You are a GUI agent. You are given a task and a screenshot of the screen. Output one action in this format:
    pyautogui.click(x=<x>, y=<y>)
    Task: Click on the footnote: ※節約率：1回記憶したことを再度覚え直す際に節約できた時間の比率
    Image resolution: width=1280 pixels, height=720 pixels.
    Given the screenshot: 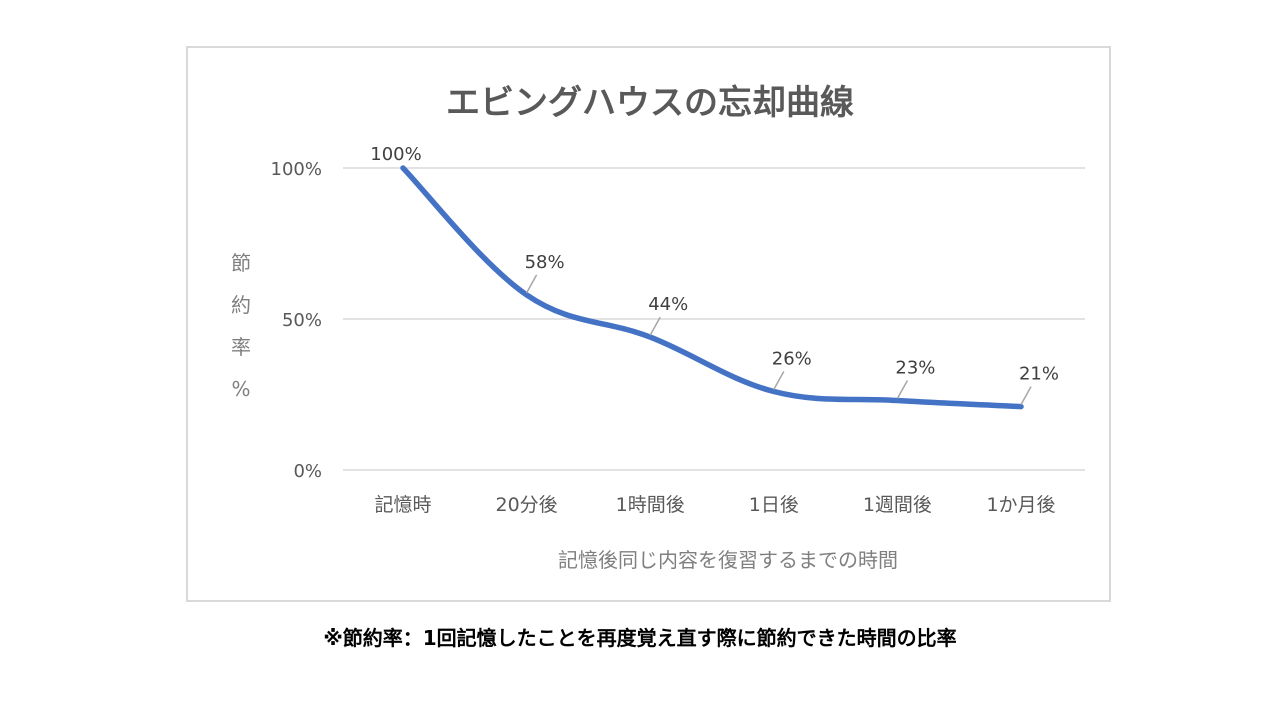 What is the action you would take?
    pyautogui.click(x=640, y=638)
    